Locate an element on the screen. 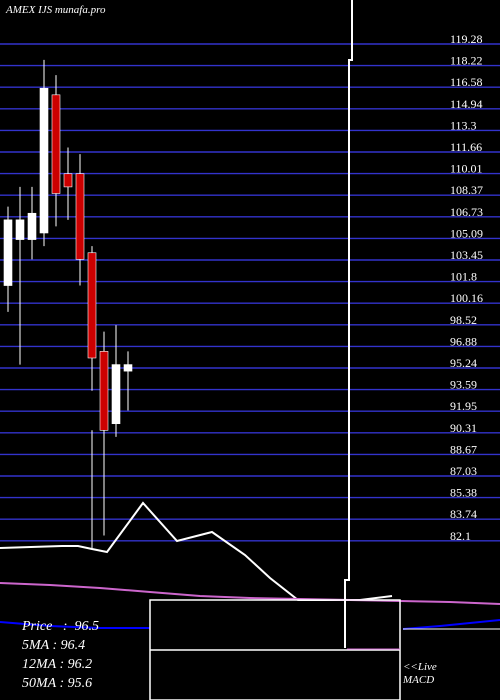  ma12-stat: 12MA : 96.2 is located at coordinates (57, 664).